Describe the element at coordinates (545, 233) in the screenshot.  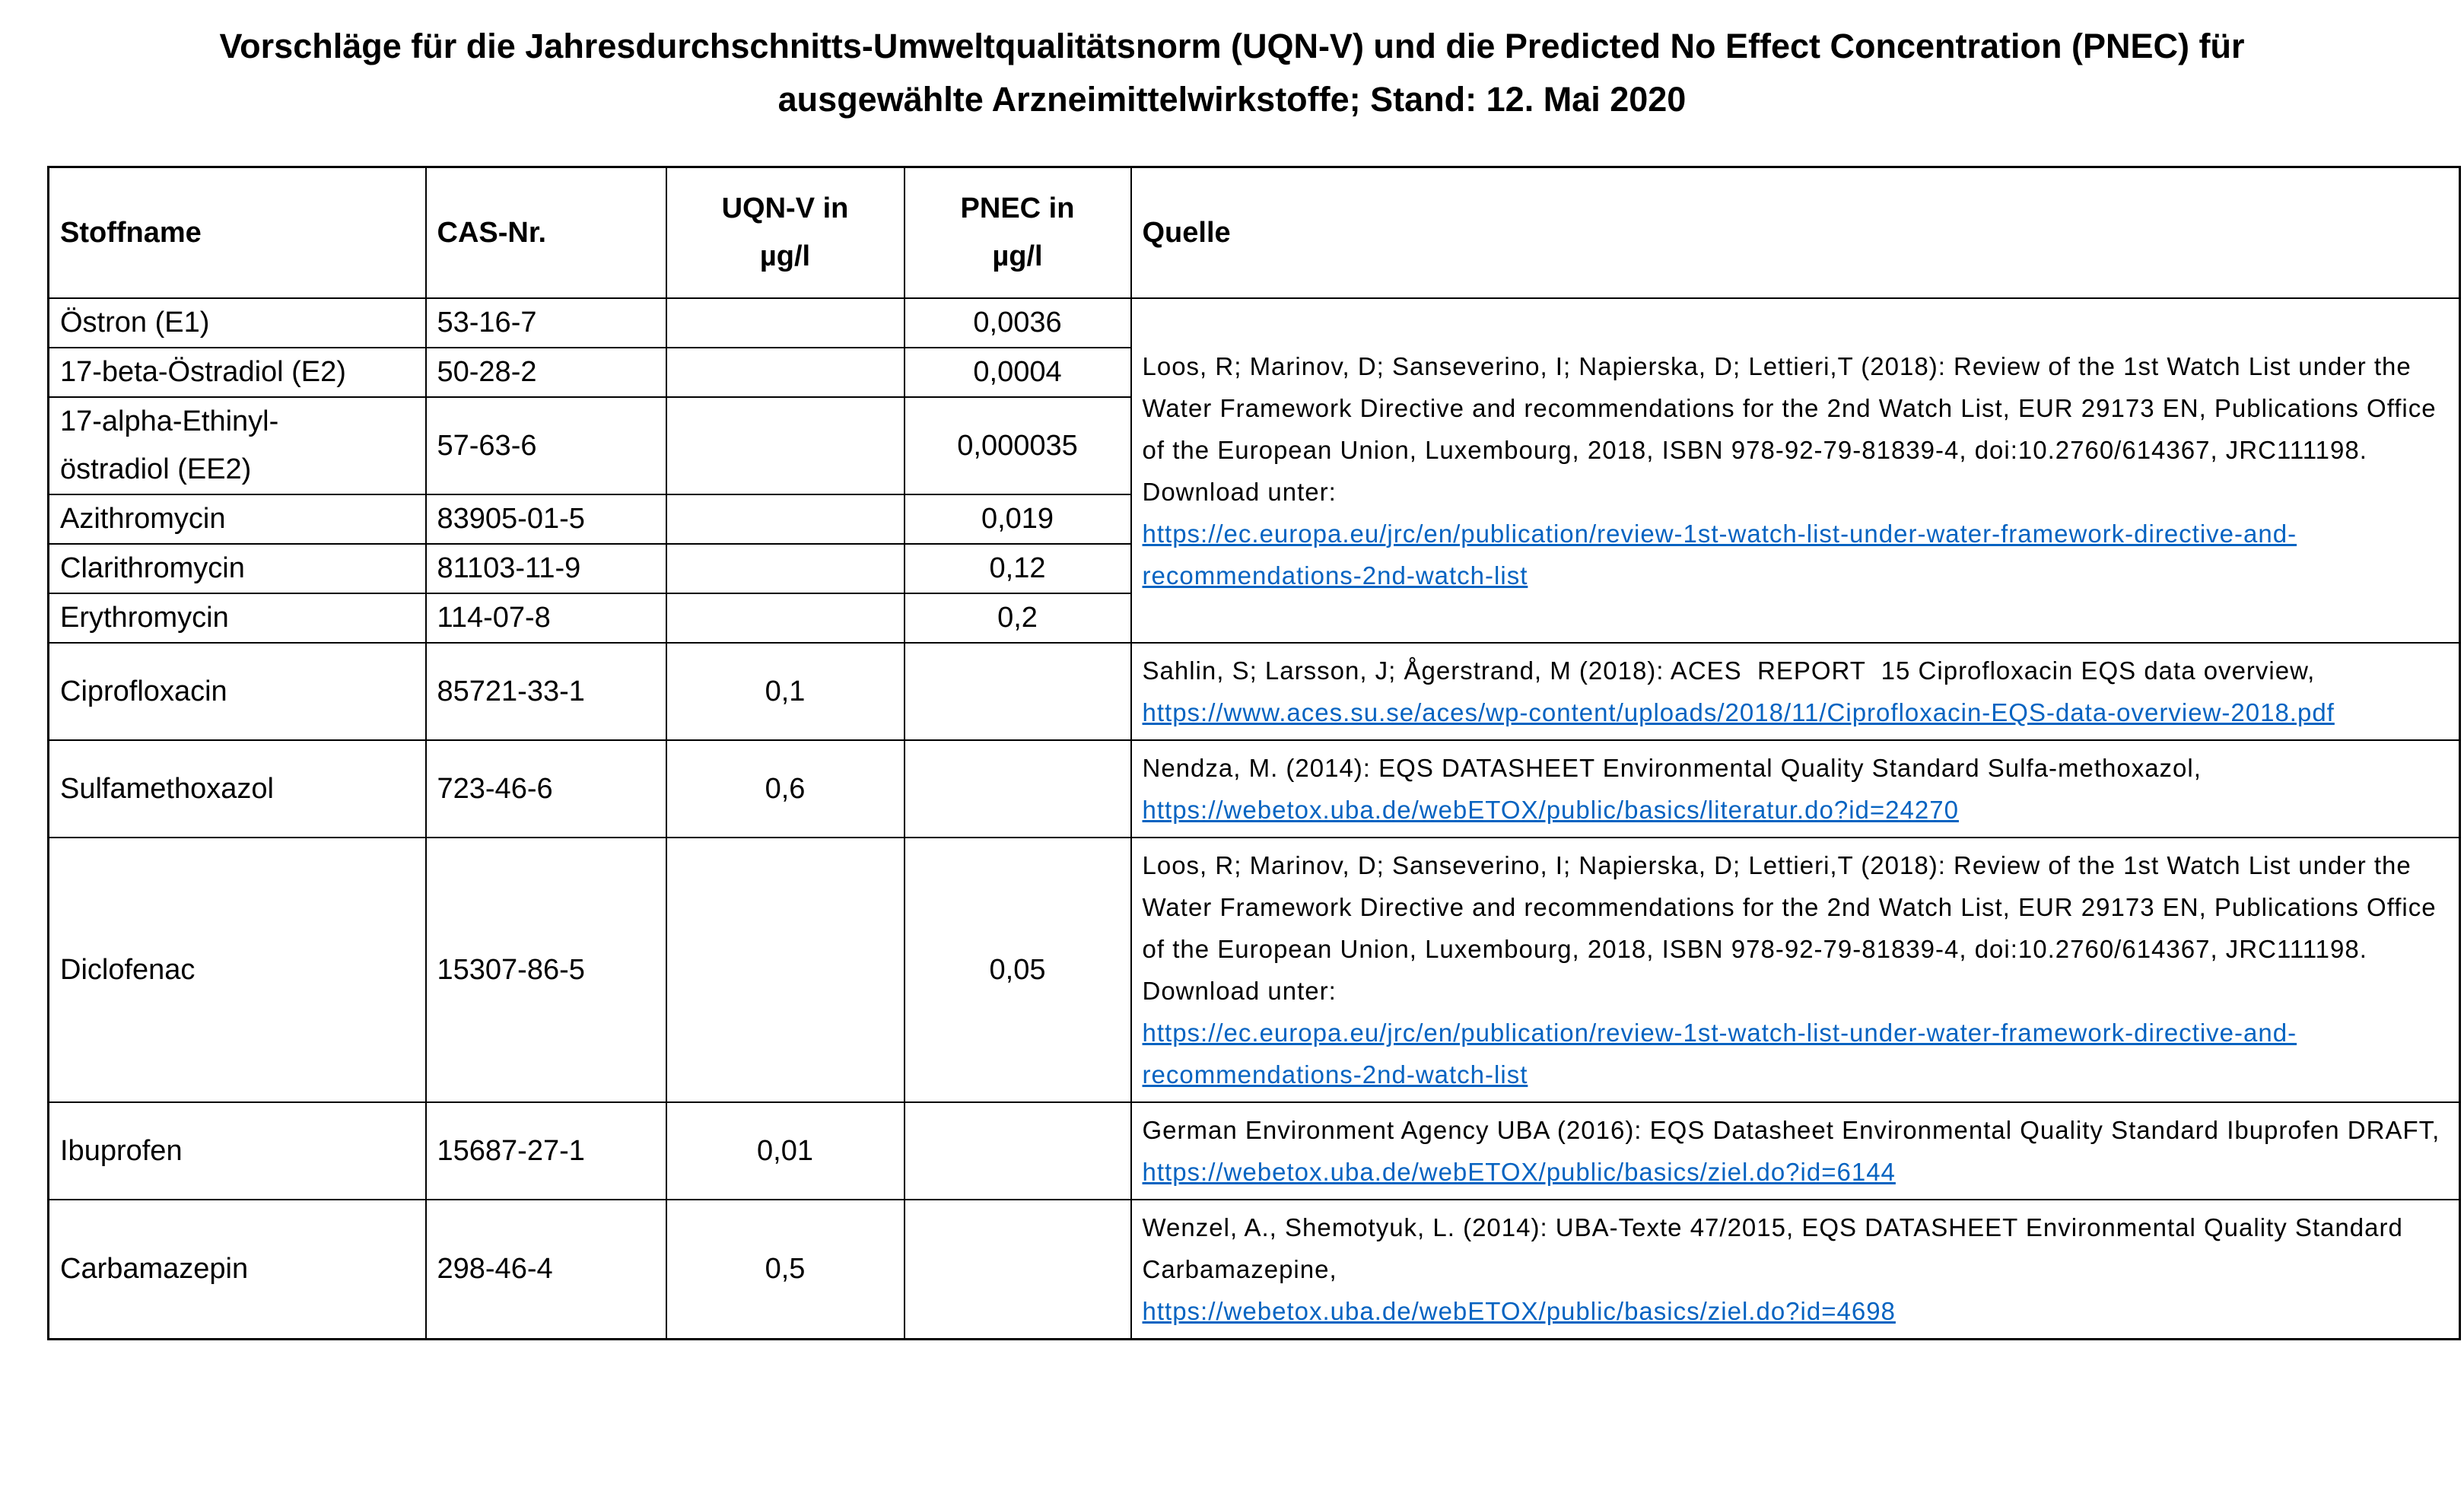
I see `header-cas-nr: CAS-Nr.` at that location.